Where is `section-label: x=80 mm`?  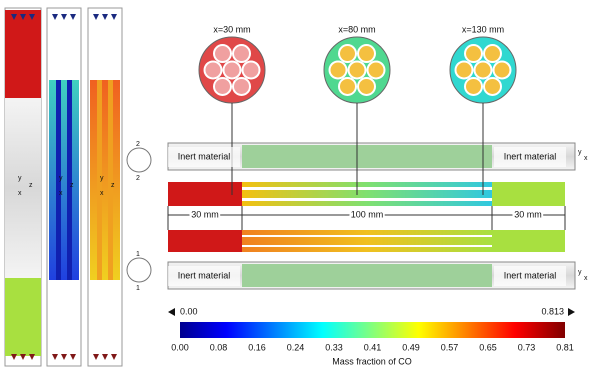
section-label: x=80 mm is located at coordinates (356, 29).